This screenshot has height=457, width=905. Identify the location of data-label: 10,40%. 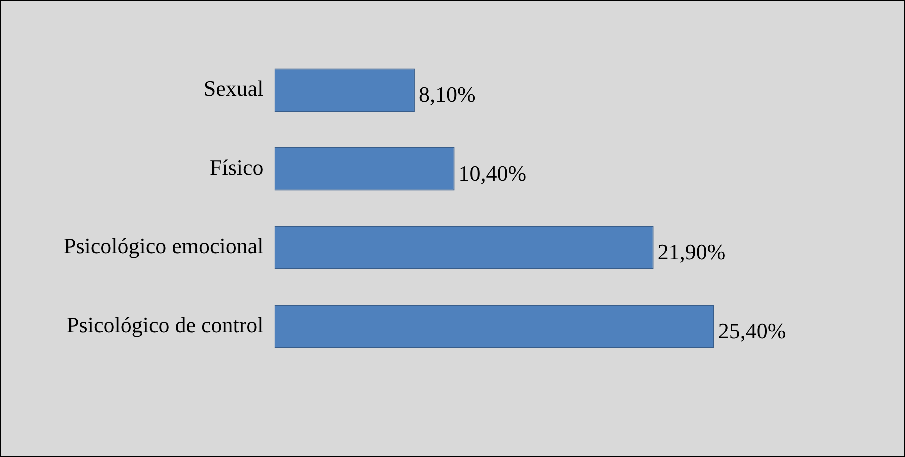
(492, 173).